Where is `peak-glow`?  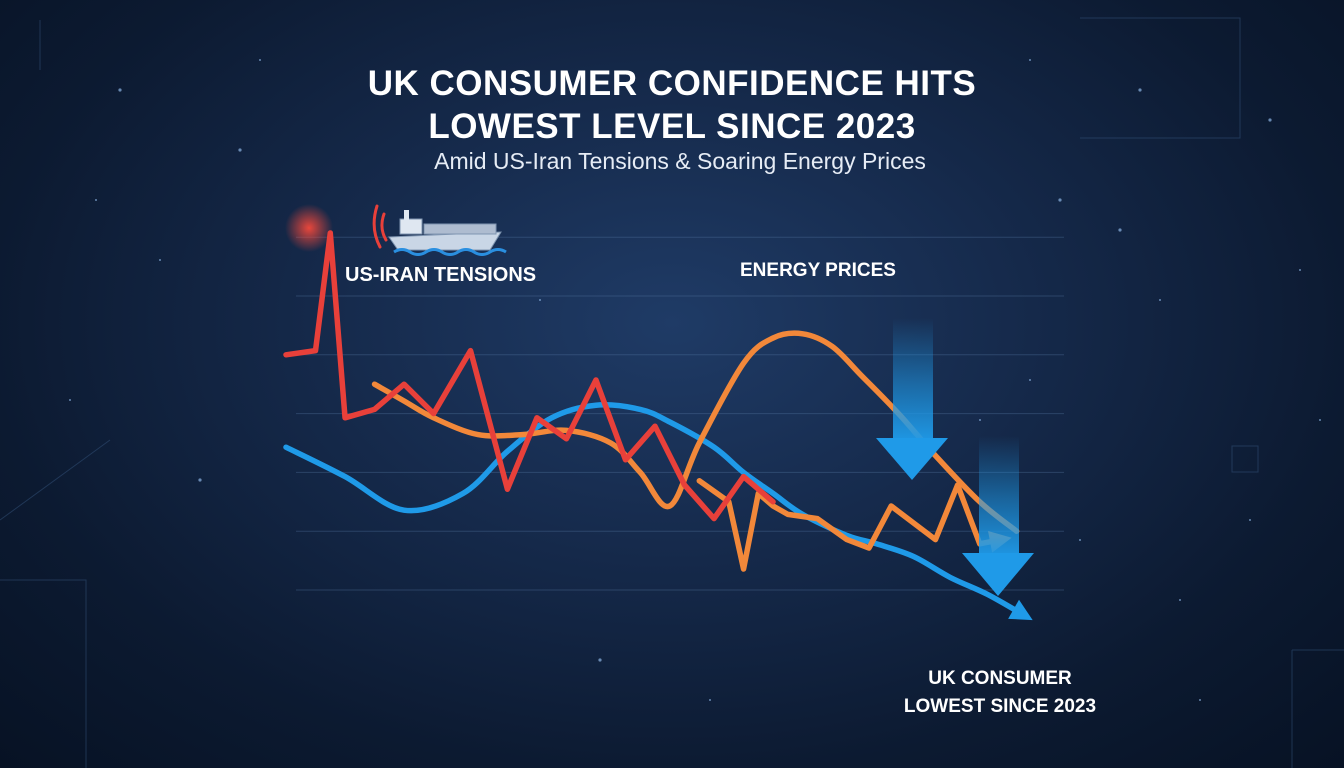 peak-glow is located at coordinates (309, 228).